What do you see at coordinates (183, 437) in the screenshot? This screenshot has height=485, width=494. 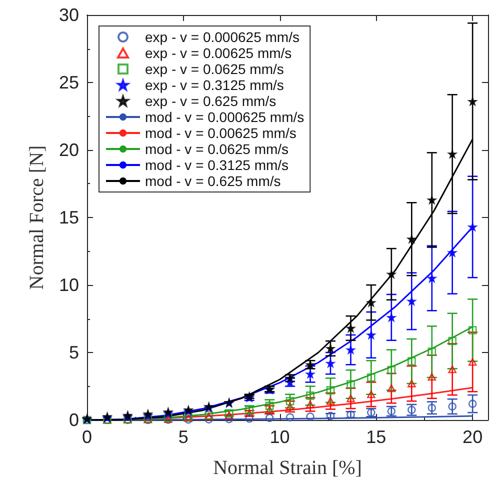 I see `x-tick-label: 5` at bounding box center [183, 437].